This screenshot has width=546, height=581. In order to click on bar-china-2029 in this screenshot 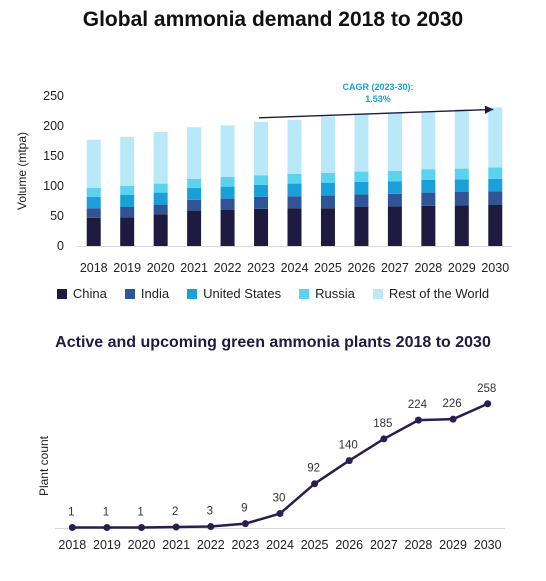, I will do `click(461, 225)`.